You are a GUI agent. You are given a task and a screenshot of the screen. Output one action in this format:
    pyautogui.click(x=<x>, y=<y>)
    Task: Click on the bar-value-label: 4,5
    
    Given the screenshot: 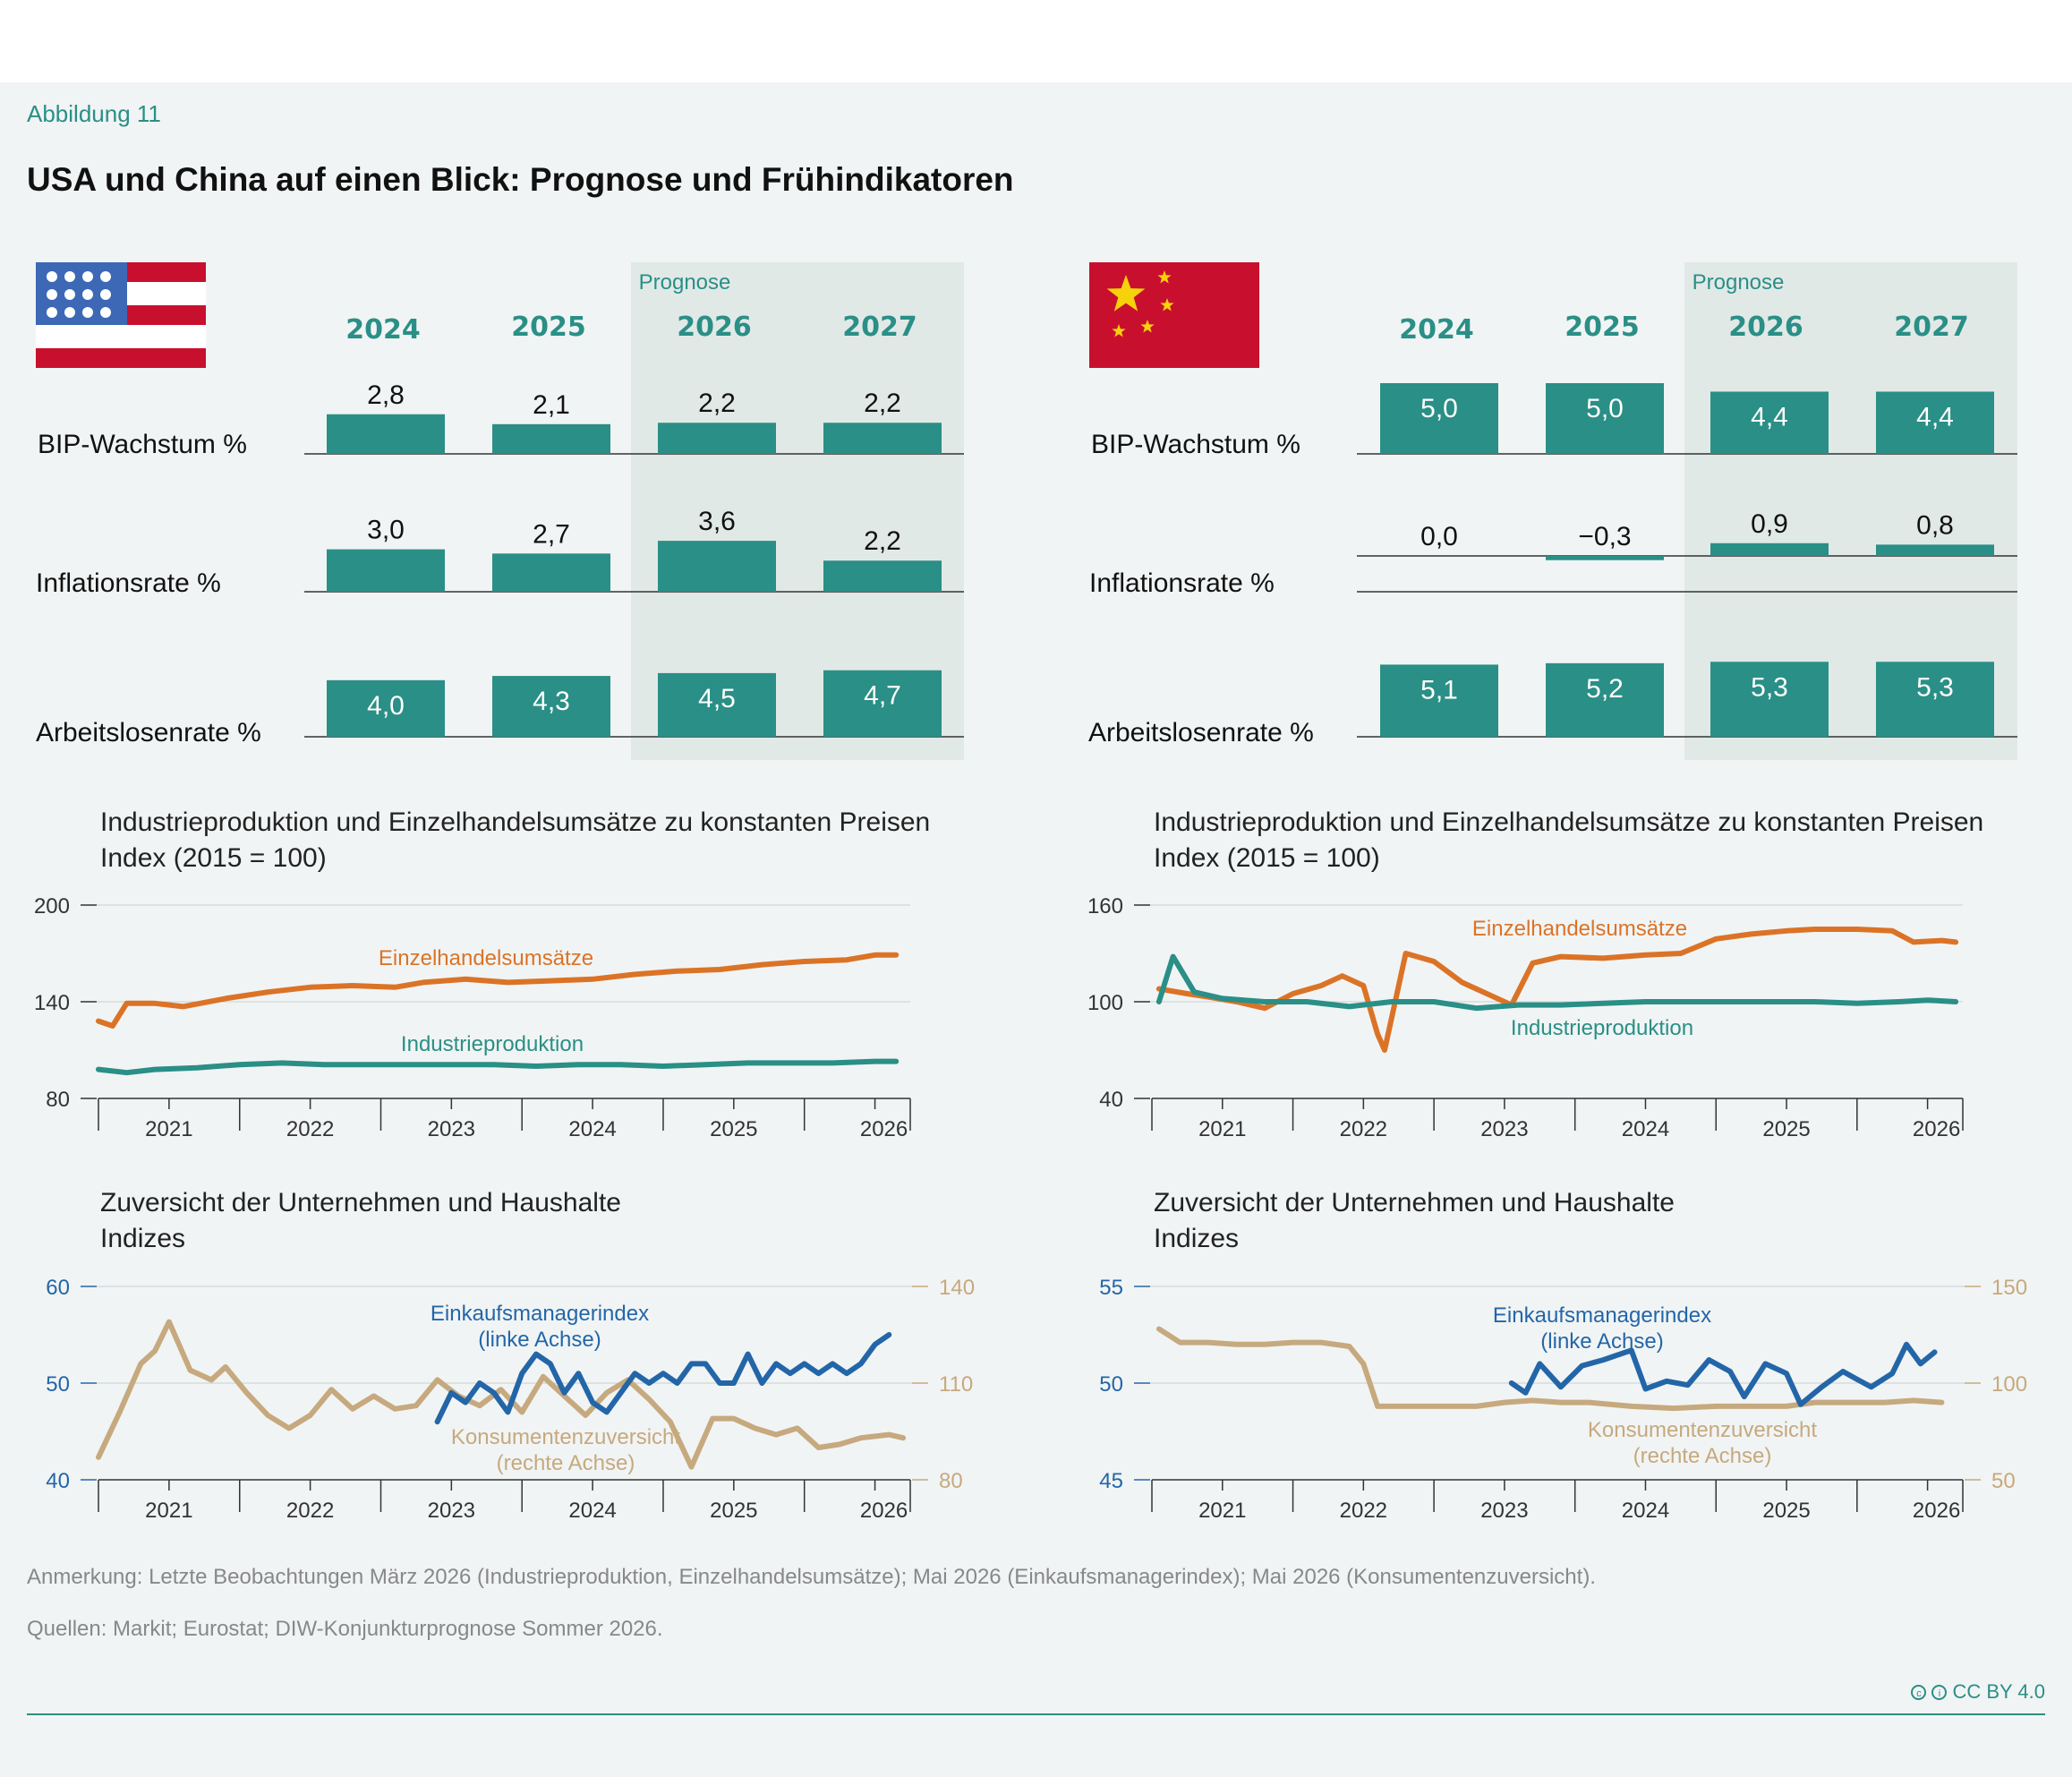 What is the action you would take?
    pyautogui.click(x=717, y=698)
    